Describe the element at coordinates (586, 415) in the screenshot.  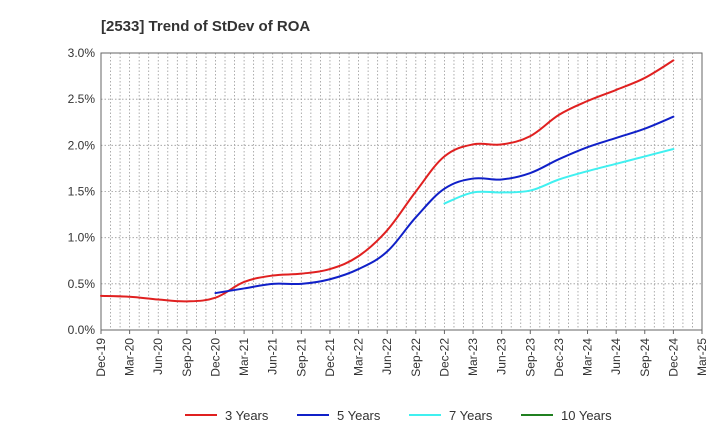
I see `legend-label: 10 Years` at that location.